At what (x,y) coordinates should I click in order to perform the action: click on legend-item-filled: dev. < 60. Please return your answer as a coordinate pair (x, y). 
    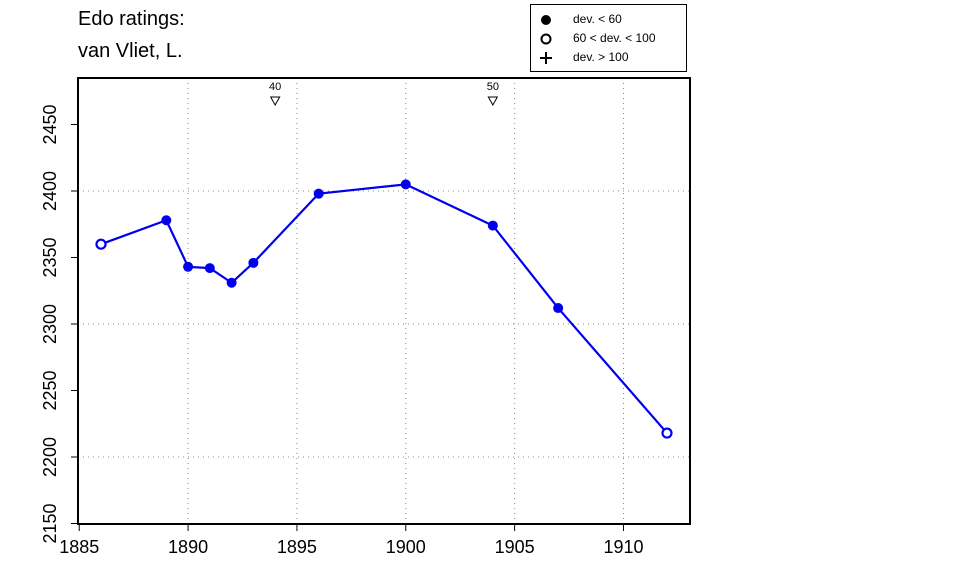
    Looking at the image, I should click on (608, 21).